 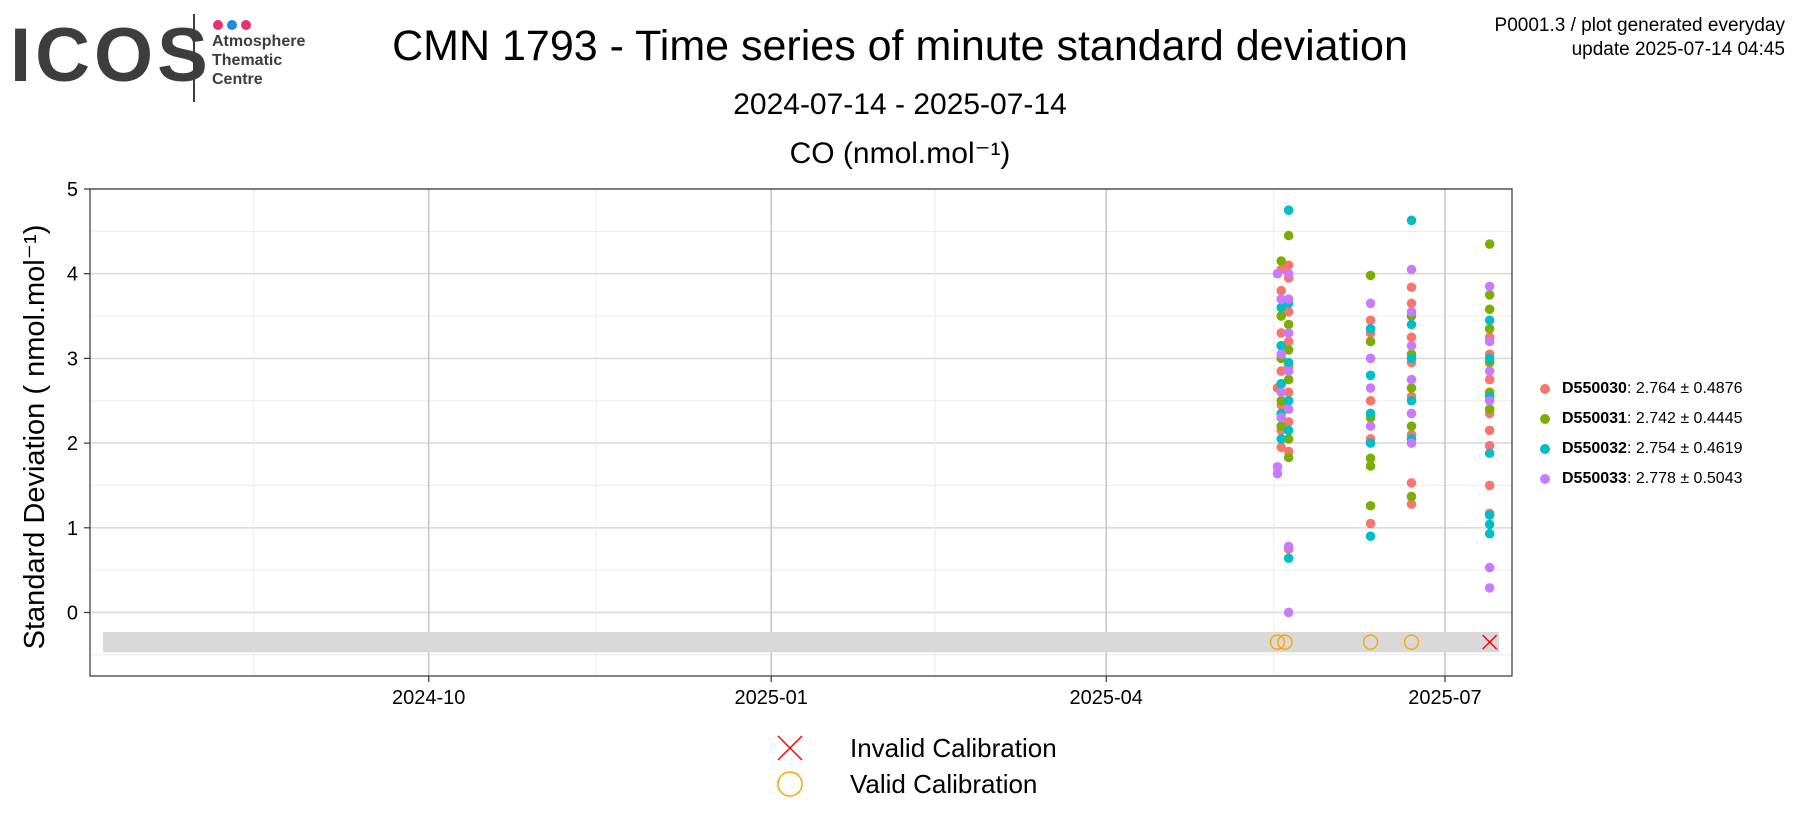 What do you see at coordinates (1594, 448) in the screenshot?
I see `legend-series-name: D550032` at bounding box center [1594, 448].